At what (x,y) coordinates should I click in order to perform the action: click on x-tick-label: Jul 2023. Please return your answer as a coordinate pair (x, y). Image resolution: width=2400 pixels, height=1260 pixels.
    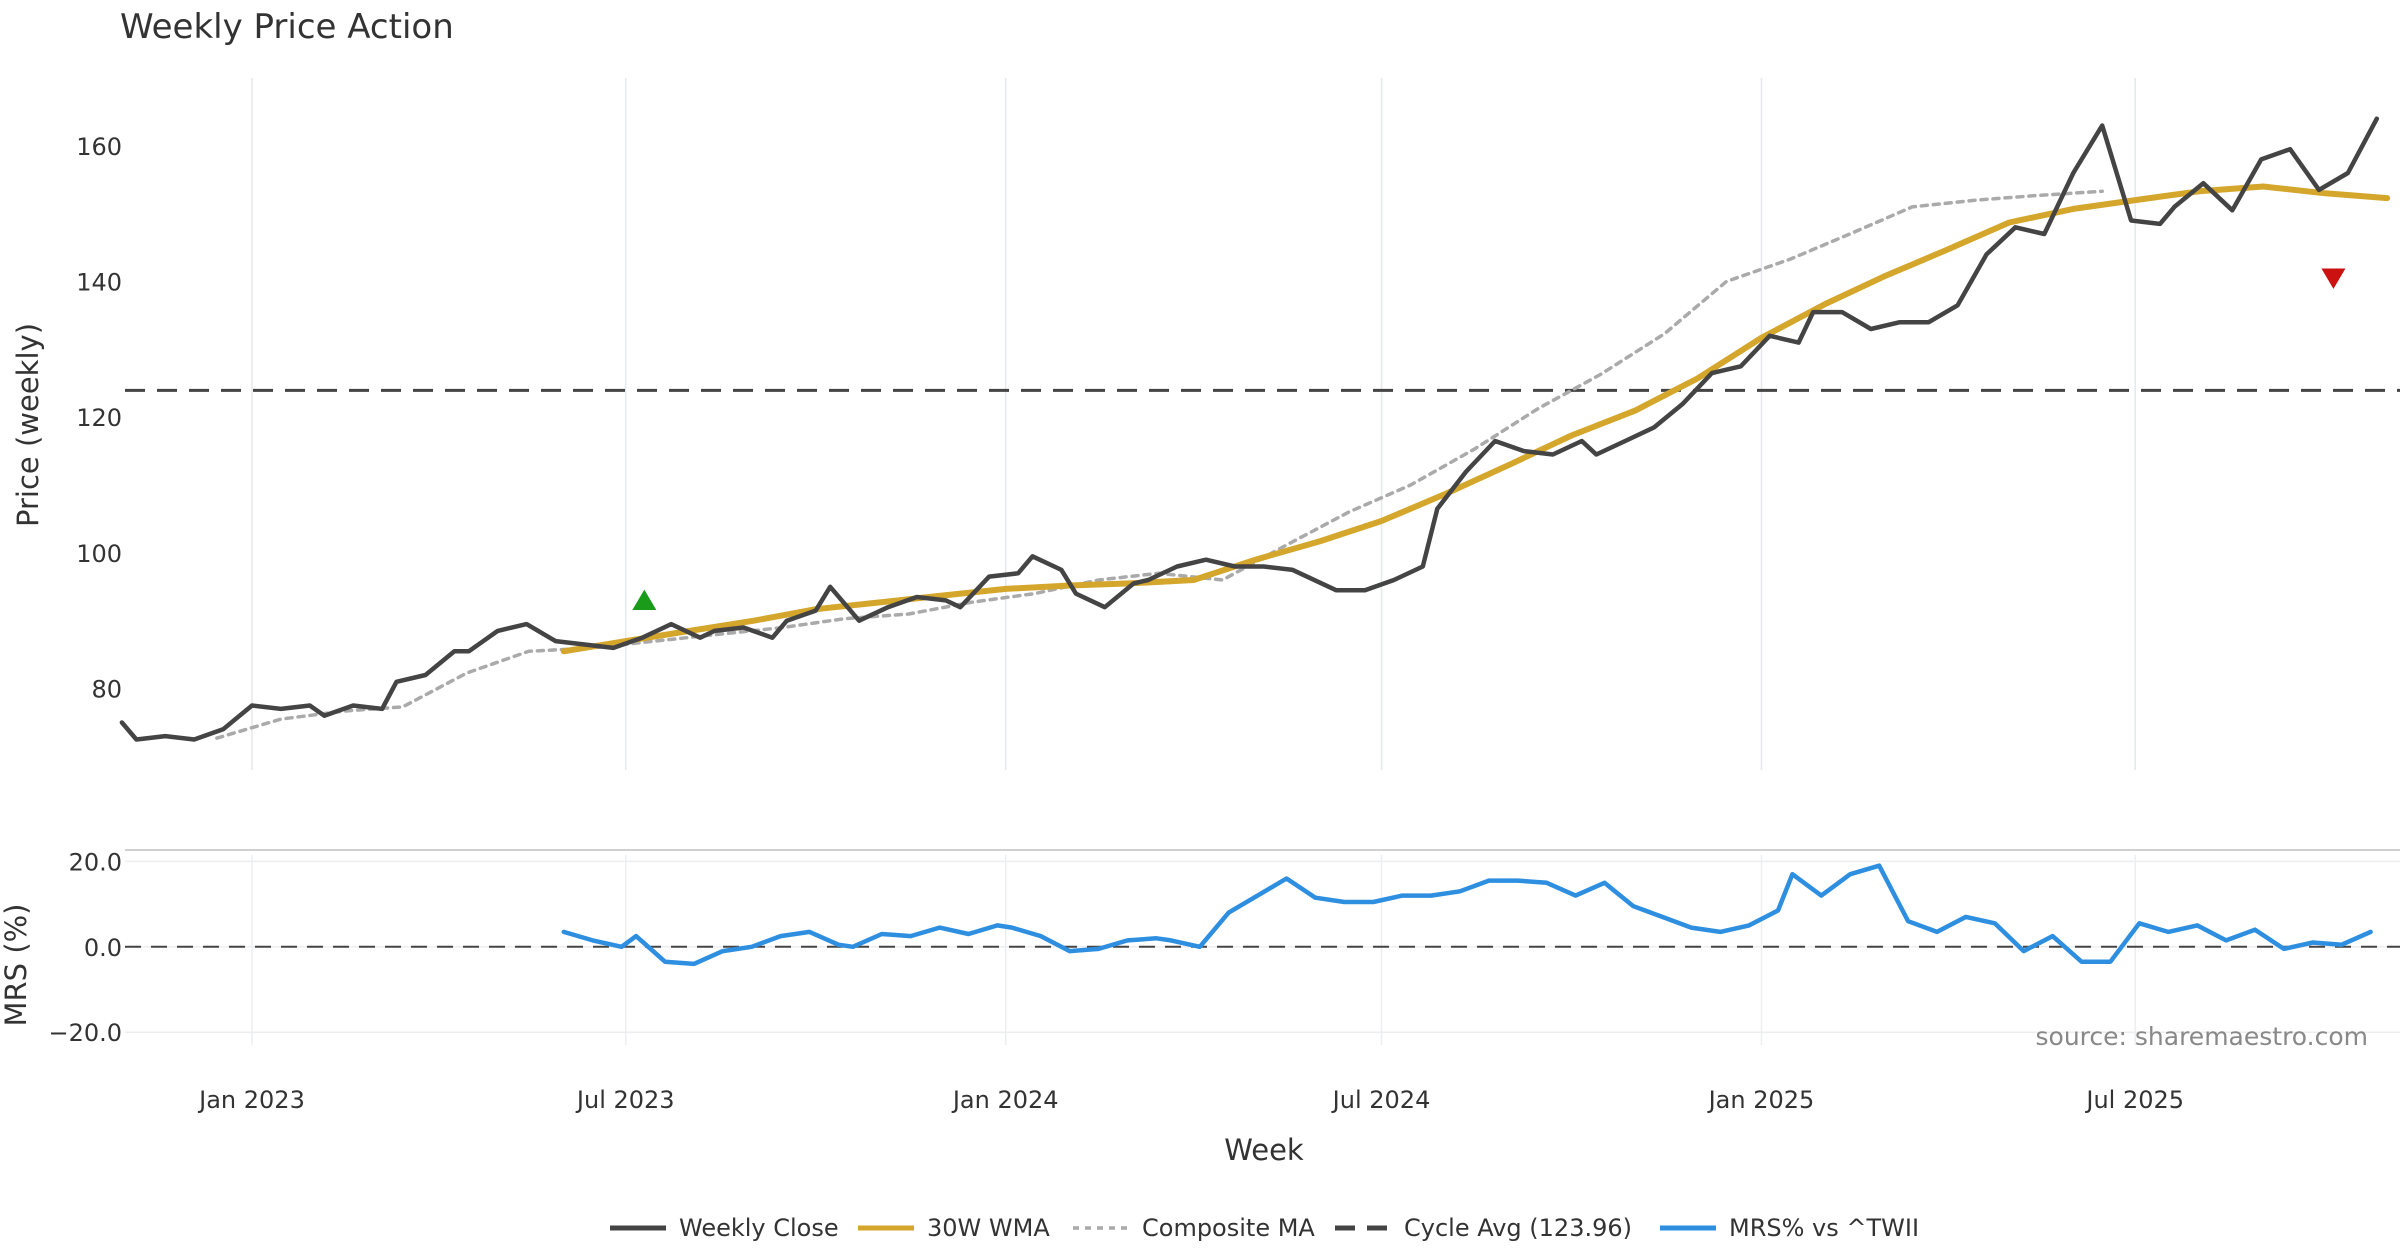
    Looking at the image, I should click on (625, 1100).